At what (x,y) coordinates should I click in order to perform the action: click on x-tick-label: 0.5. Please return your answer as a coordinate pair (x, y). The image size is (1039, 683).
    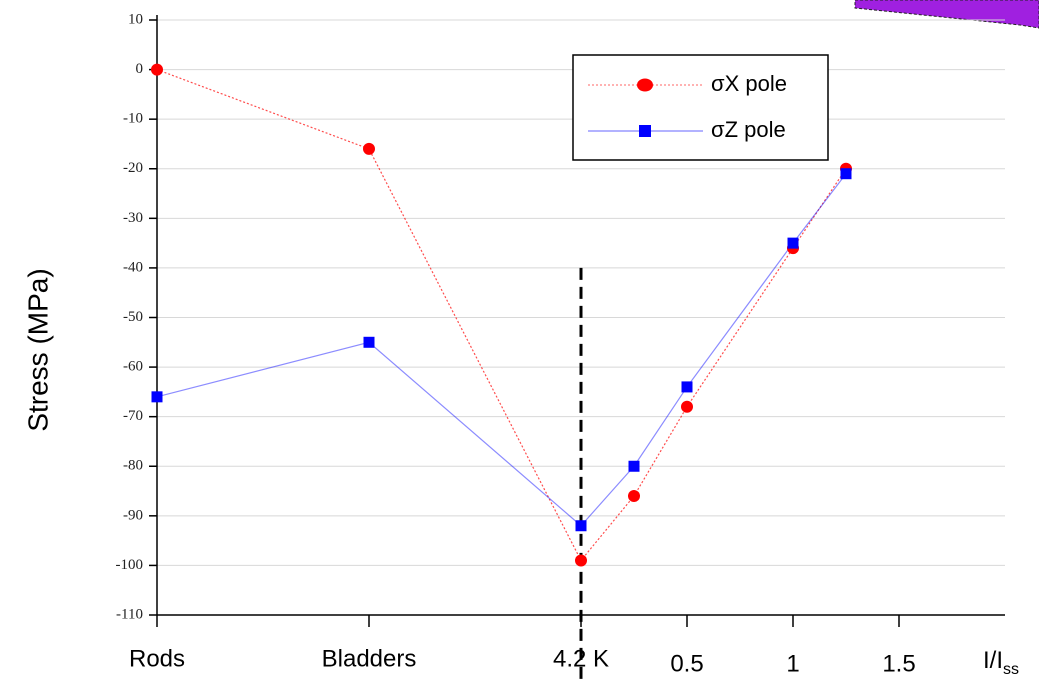
    Looking at the image, I should click on (686, 663).